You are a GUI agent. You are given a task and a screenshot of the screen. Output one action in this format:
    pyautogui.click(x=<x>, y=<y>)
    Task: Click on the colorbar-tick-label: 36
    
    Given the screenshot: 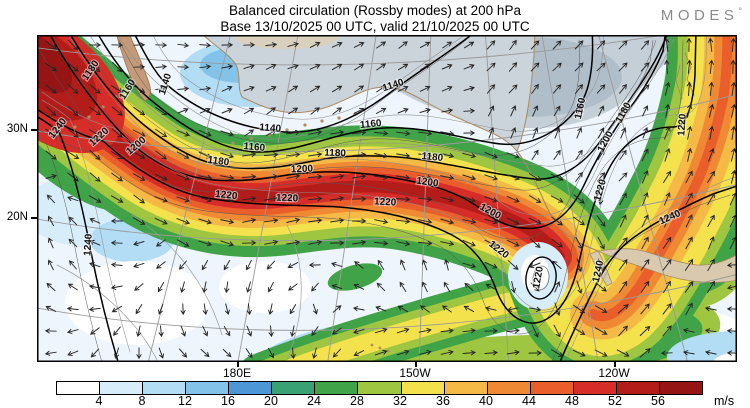 What is the action you would take?
    pyautogui.click(x=443, y=401)
    